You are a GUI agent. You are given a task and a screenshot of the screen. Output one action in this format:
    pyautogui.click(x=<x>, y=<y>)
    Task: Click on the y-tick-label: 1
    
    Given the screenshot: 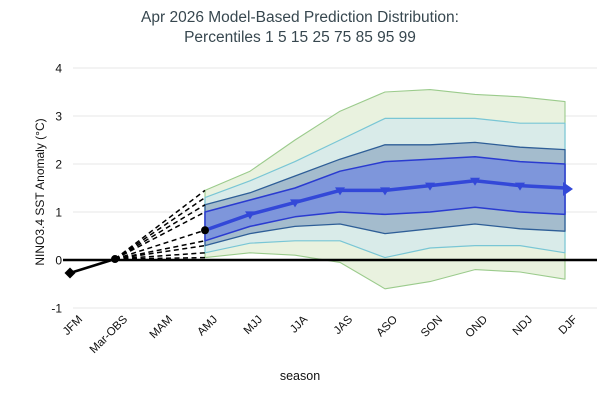 What is the action you would take?
    pyautogui.click(x=58, y=213)
    